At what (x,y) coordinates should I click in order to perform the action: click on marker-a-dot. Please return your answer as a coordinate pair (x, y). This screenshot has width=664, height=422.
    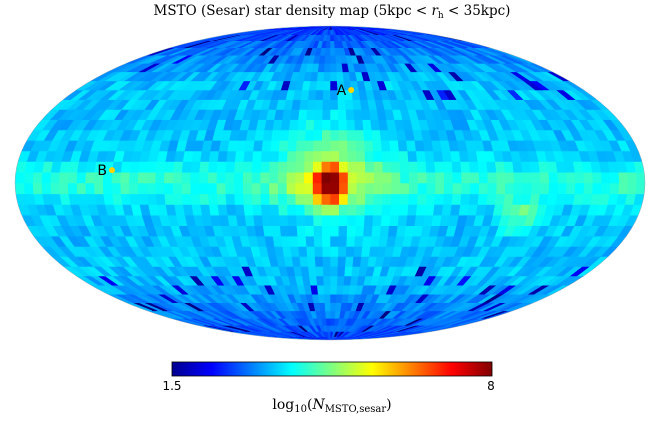
    Looking at the image, I should click on (351, 90).